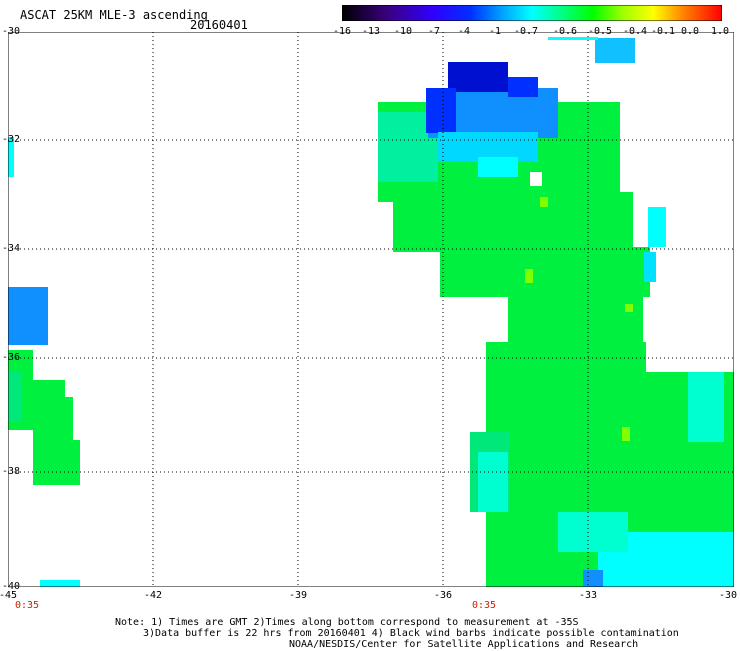  What do you see at coordinates (443, 595) in the screenshot?
I see `longitude-label: -36` at bounding box center [443, 595].